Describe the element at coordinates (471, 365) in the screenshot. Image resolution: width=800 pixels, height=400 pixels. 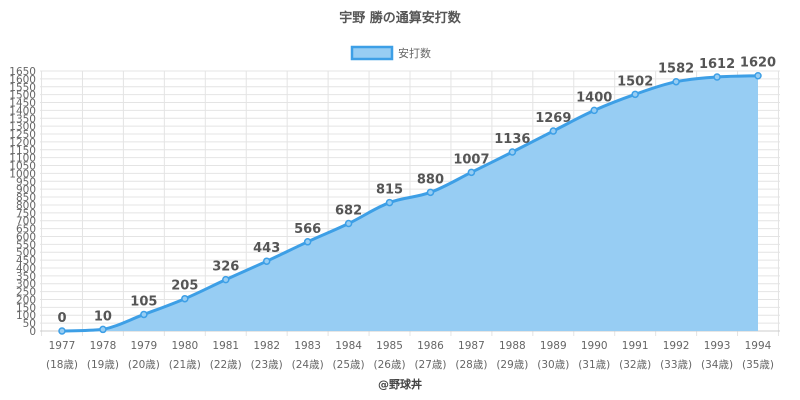
I see `x-tick-age-label: (28歳)` at that location.